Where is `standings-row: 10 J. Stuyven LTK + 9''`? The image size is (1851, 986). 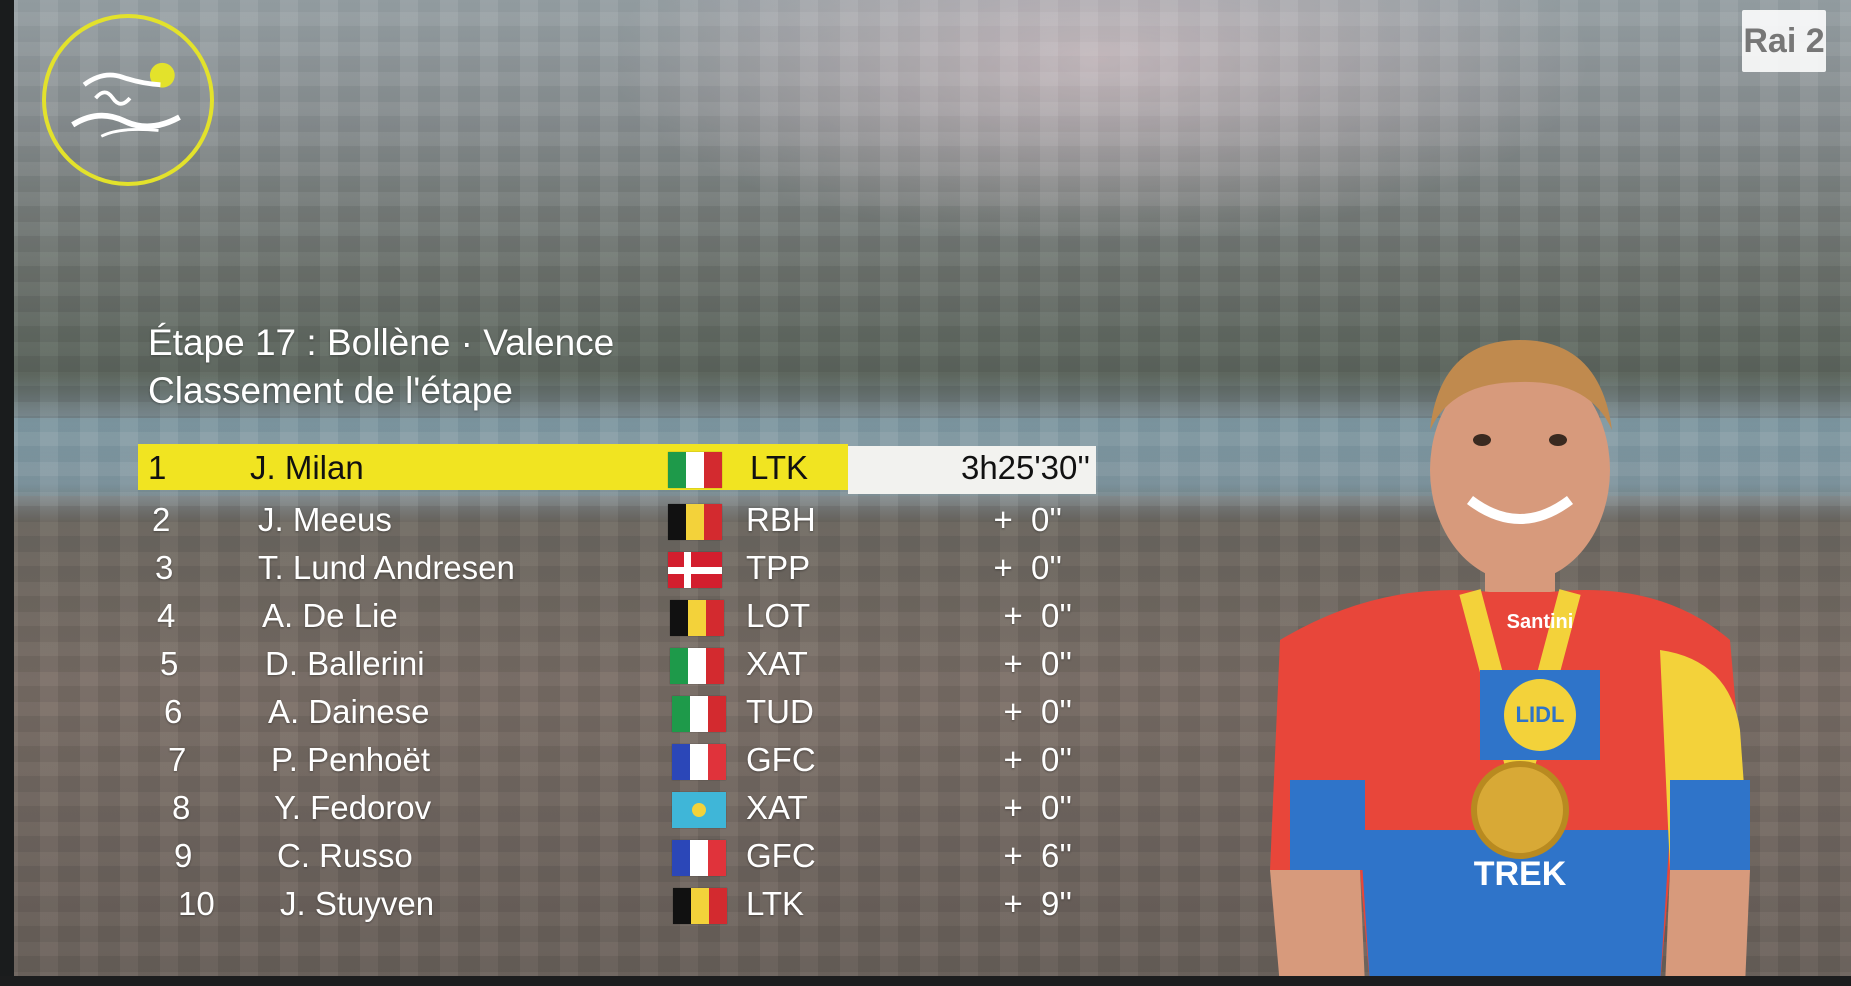
standings-row: 10 J. Stuyven LTK + 9'' is located at coordinates (560, 904).